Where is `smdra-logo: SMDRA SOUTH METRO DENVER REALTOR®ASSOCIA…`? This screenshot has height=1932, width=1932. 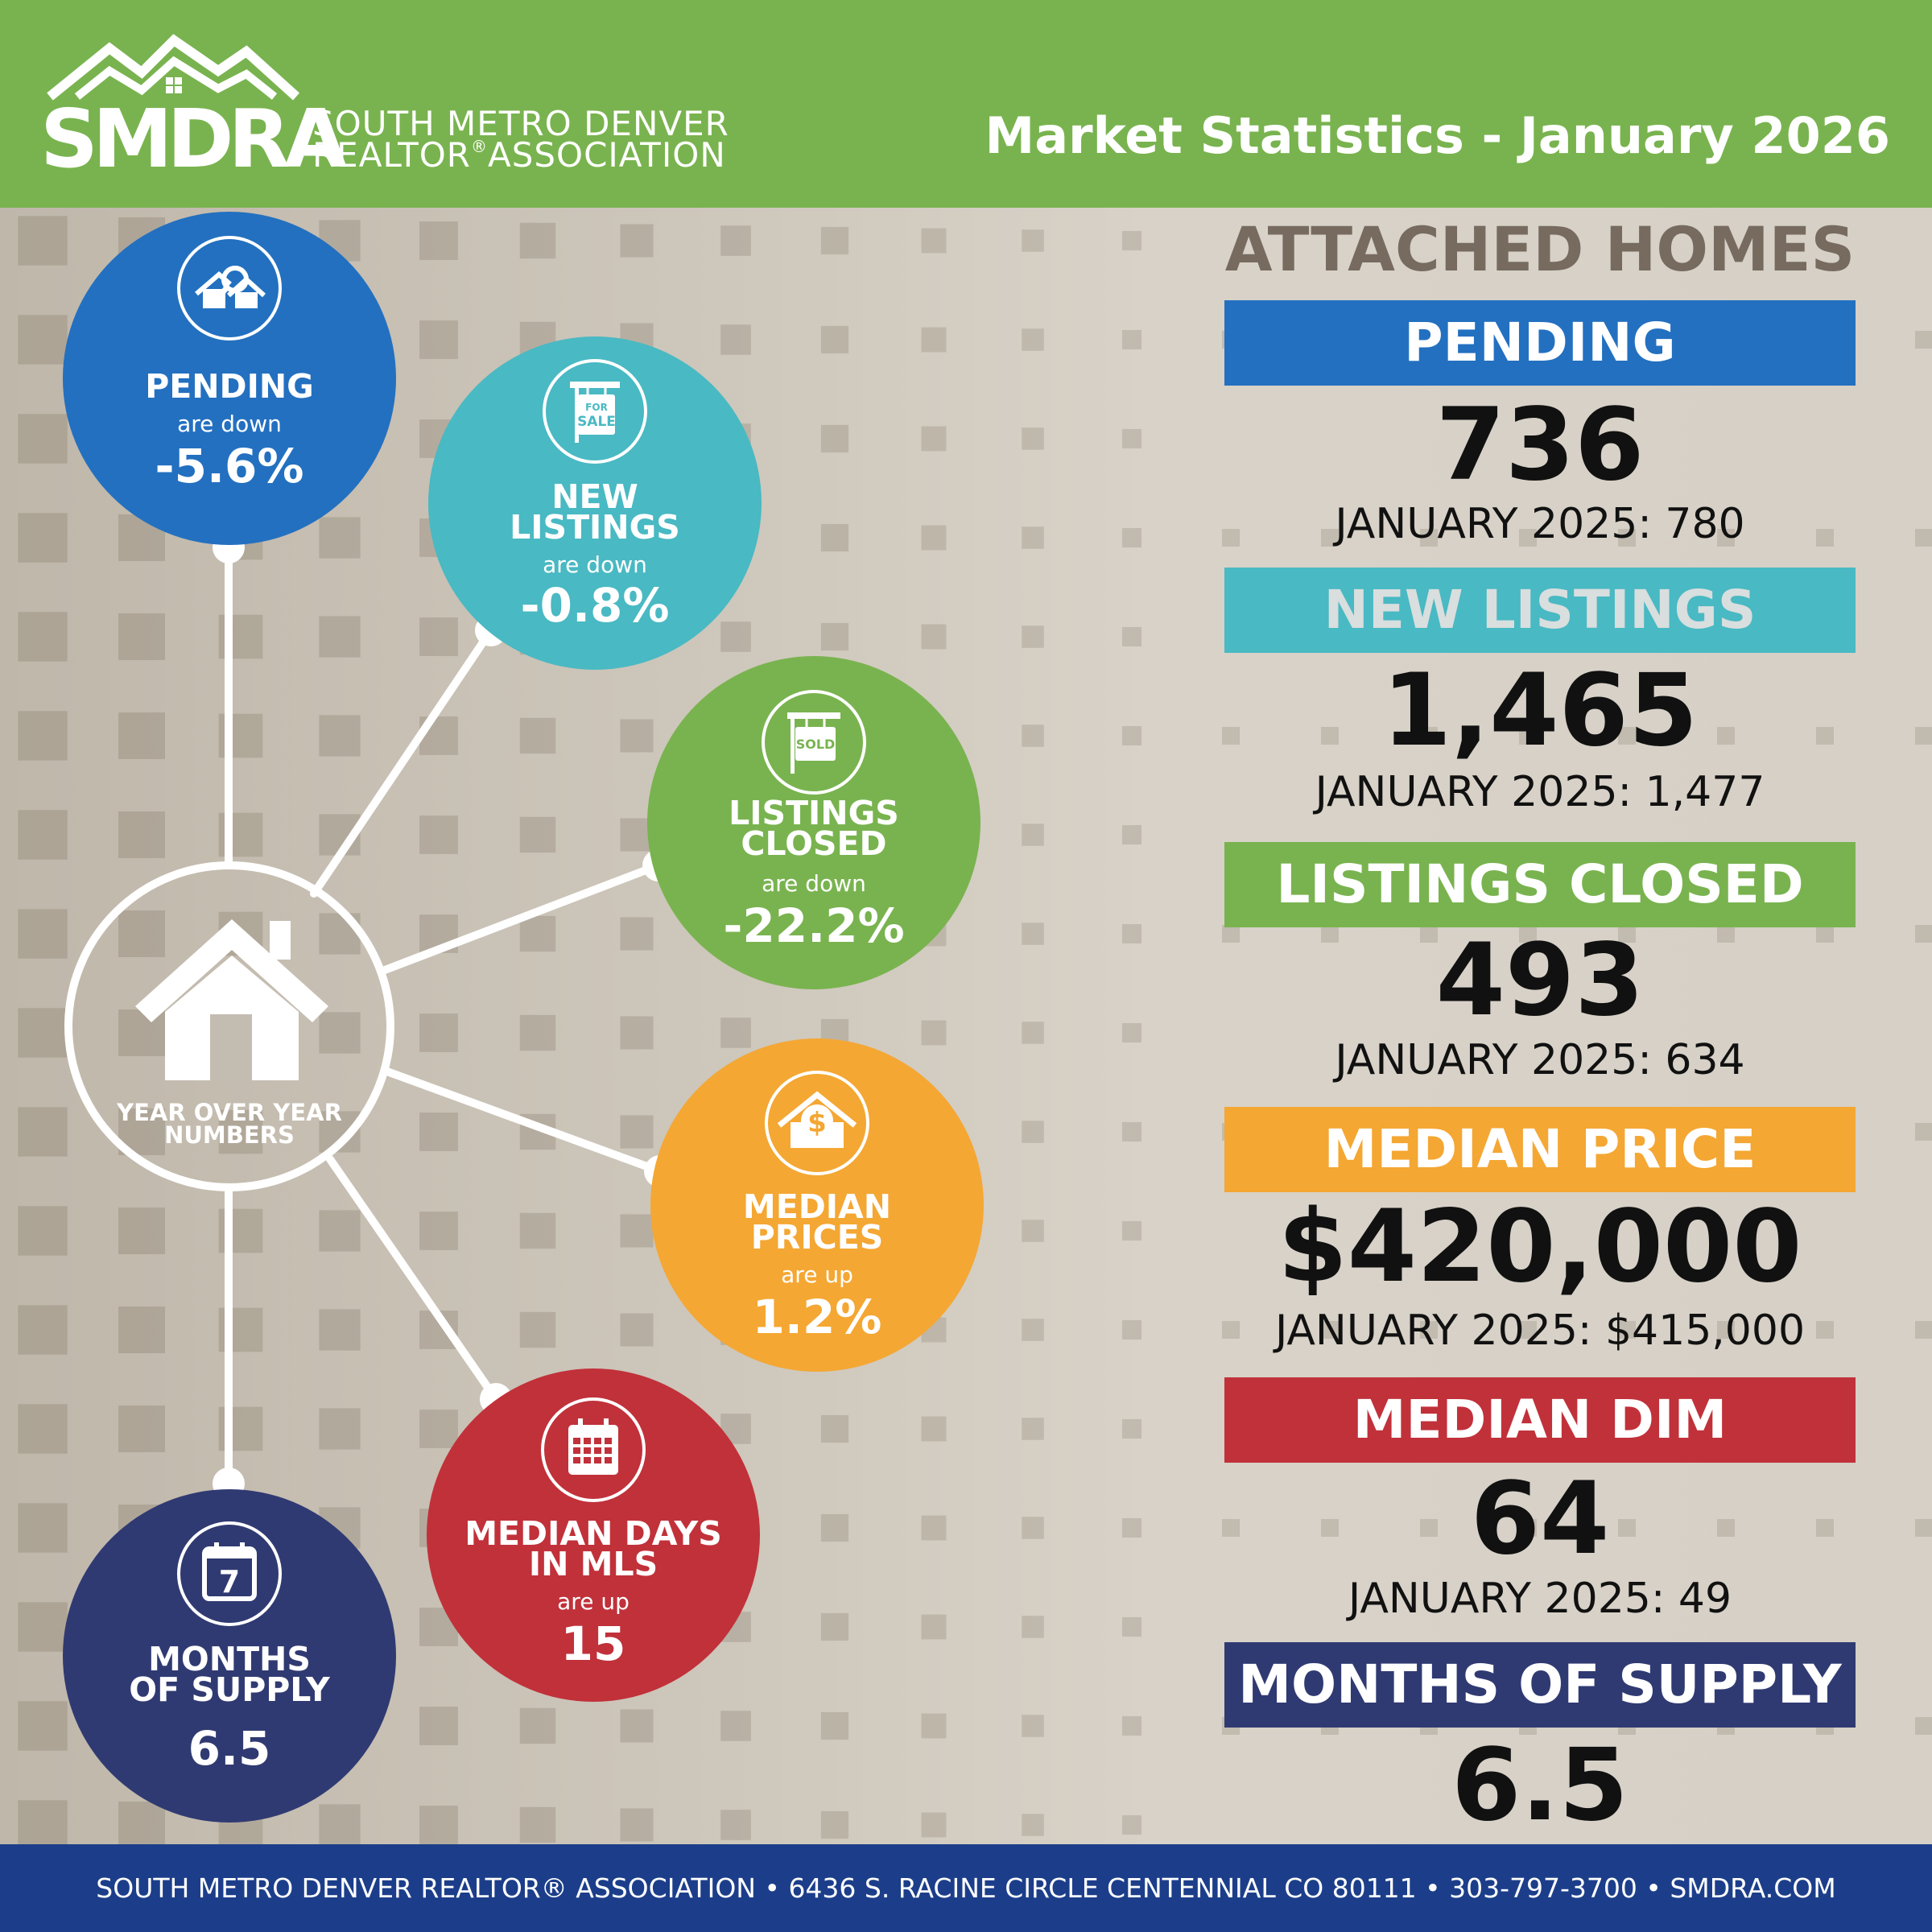
smdra-logo: SMDRA SOUTH METRO DENVER REALTOR®ASSOCIA… is located at coordinates (402, 102).